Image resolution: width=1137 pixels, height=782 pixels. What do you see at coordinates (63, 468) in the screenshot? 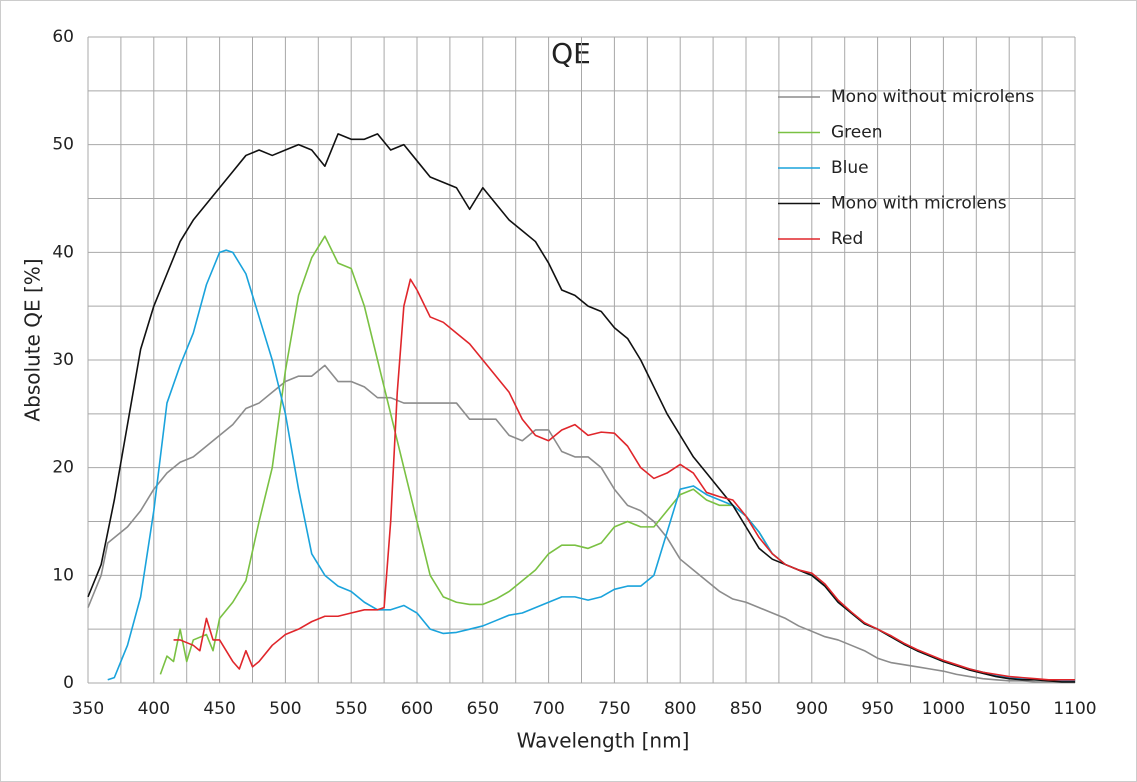
I see `y-tick-label: 20` at bounding box center [63, 468].